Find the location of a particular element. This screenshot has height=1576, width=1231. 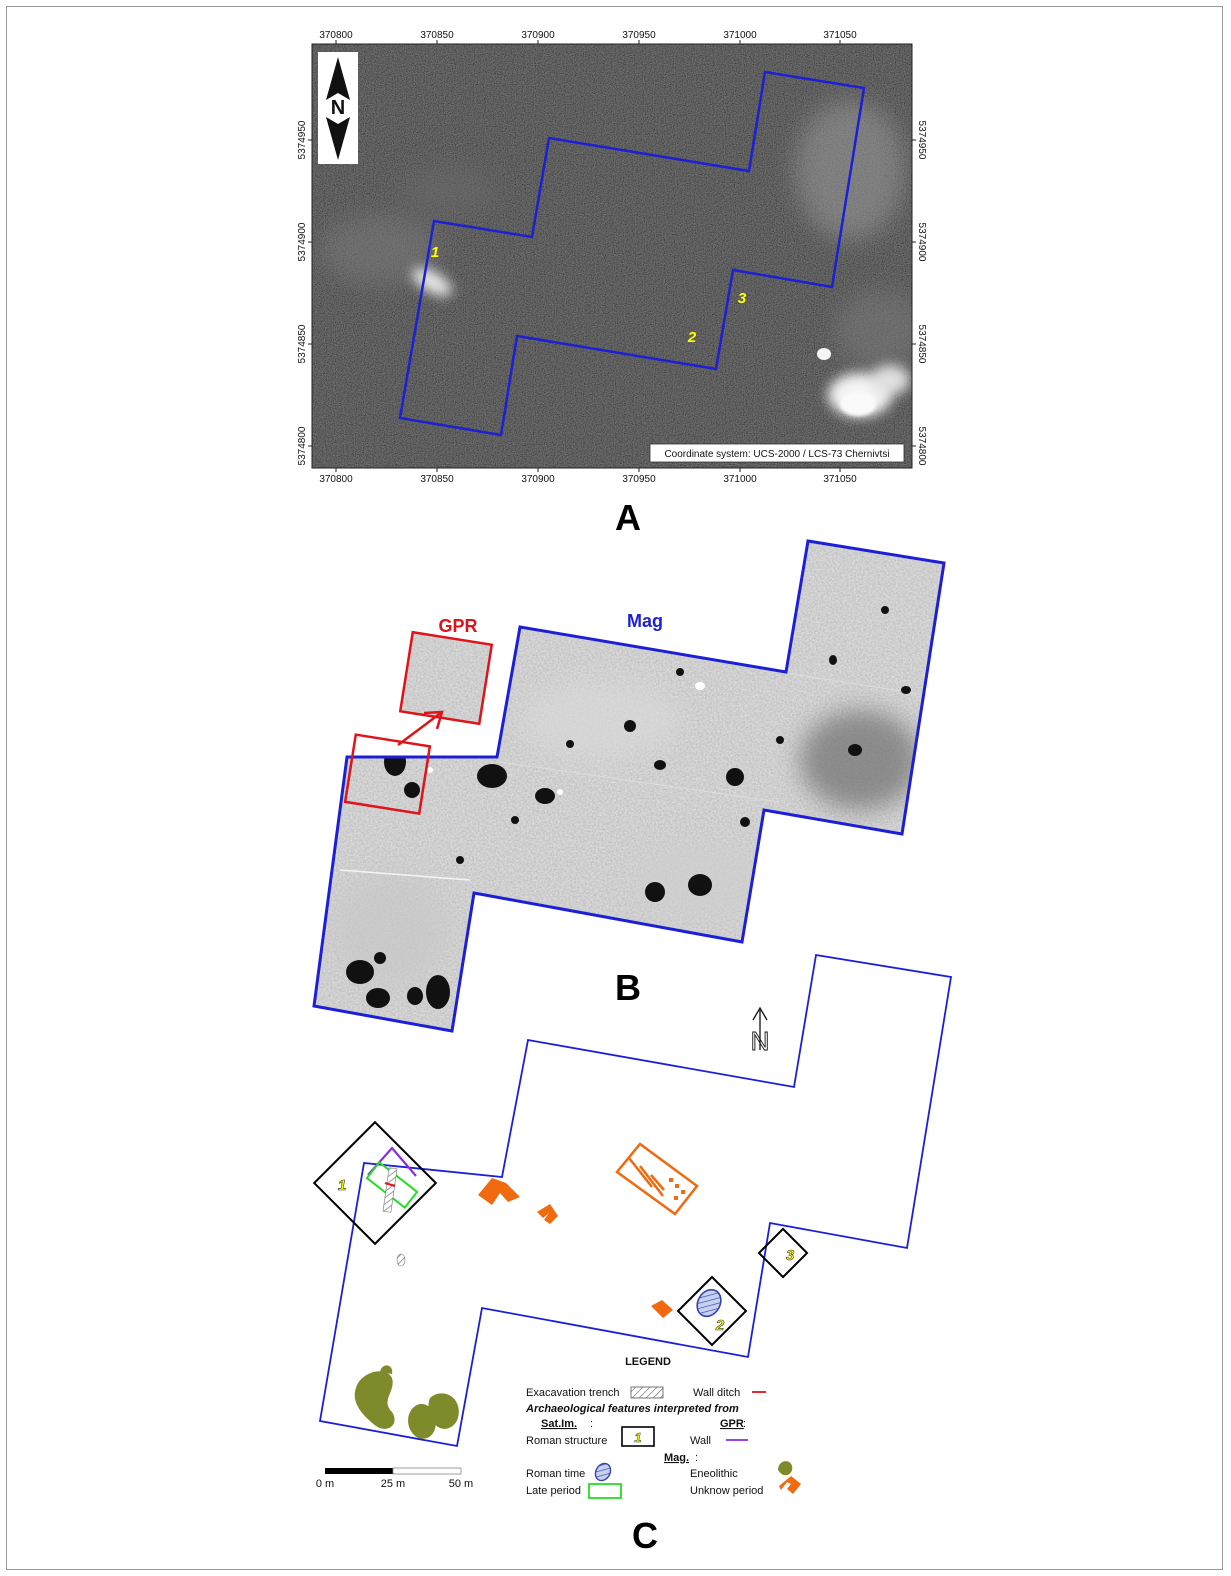

x-tick-top-5: 371050 is located at coordinates (840, 35).